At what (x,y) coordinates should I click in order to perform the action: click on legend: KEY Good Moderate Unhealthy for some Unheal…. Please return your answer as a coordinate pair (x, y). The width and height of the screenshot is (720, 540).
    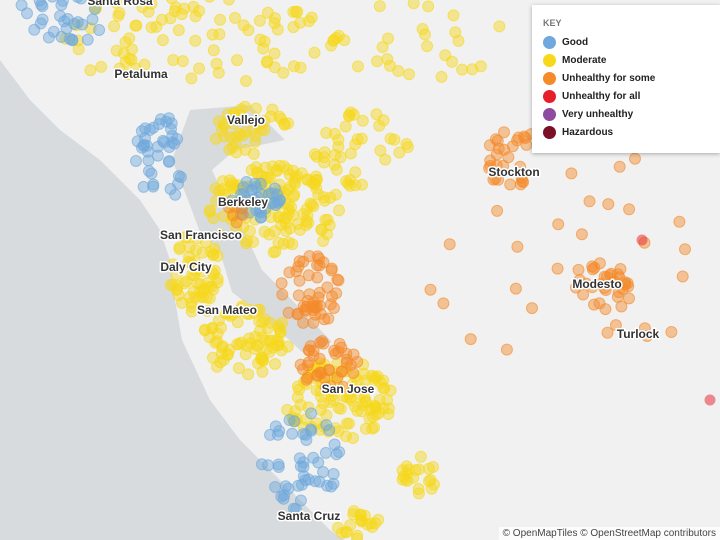
    Looking at the image, I should click on (626, 79).